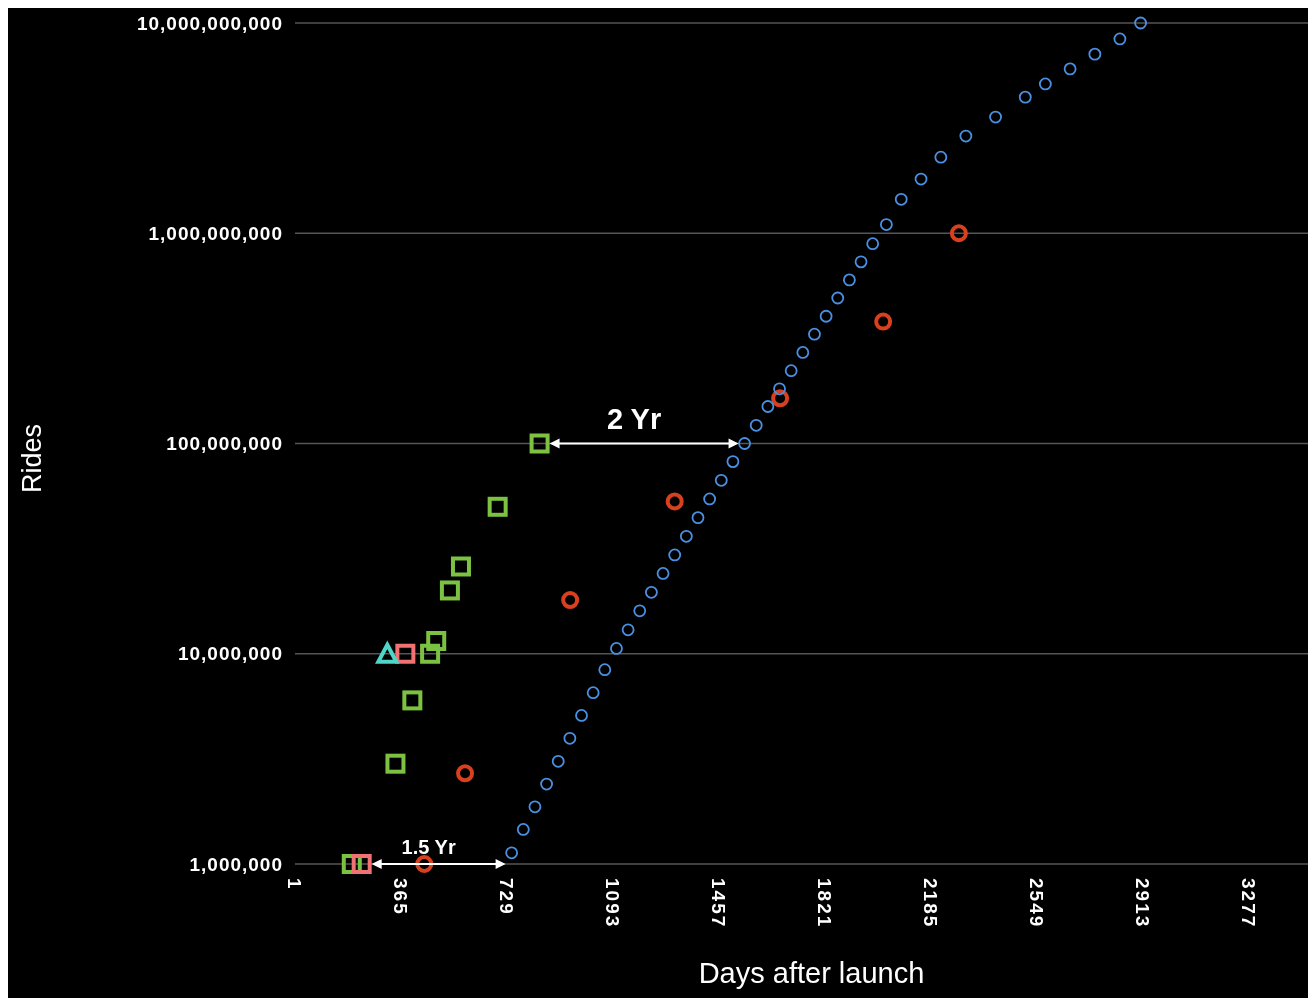 The height and width of the screenshot is (1006, 1316). I want to click on y-tick-label: 100,000,000, so click(224, 444).